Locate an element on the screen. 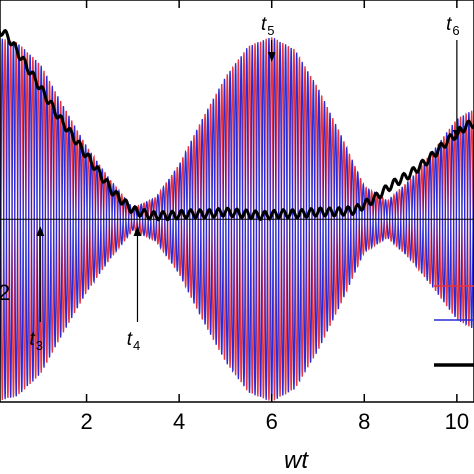  legend is located at coordinates (454, 326).